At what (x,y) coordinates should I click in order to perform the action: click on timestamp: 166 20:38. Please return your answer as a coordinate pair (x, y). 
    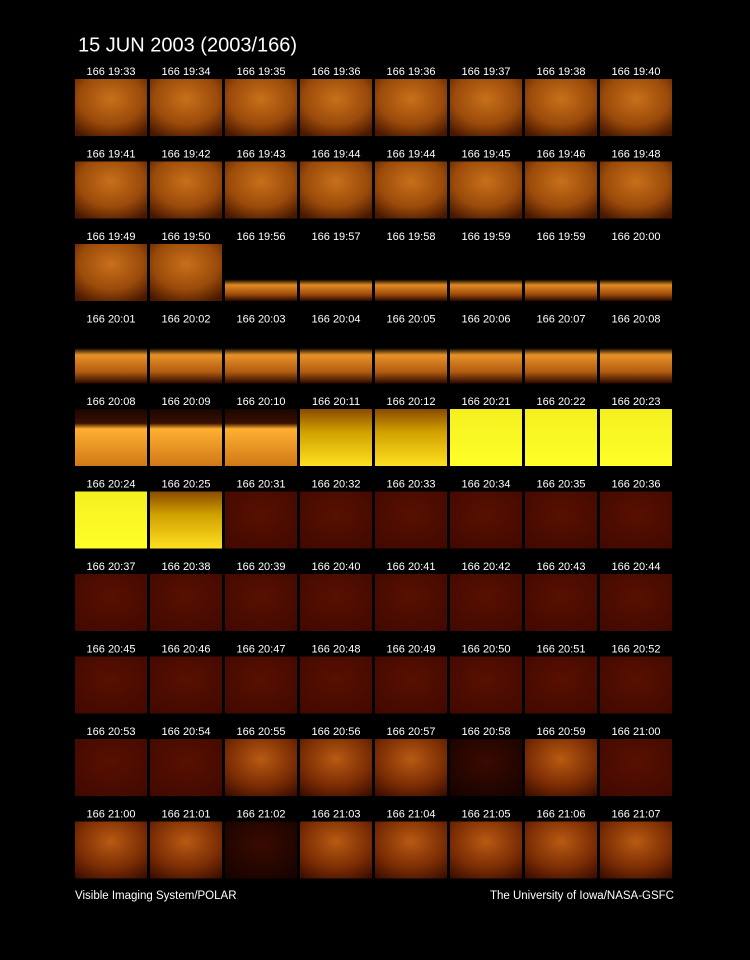
    Looking at the image, I should click on (186, 567).